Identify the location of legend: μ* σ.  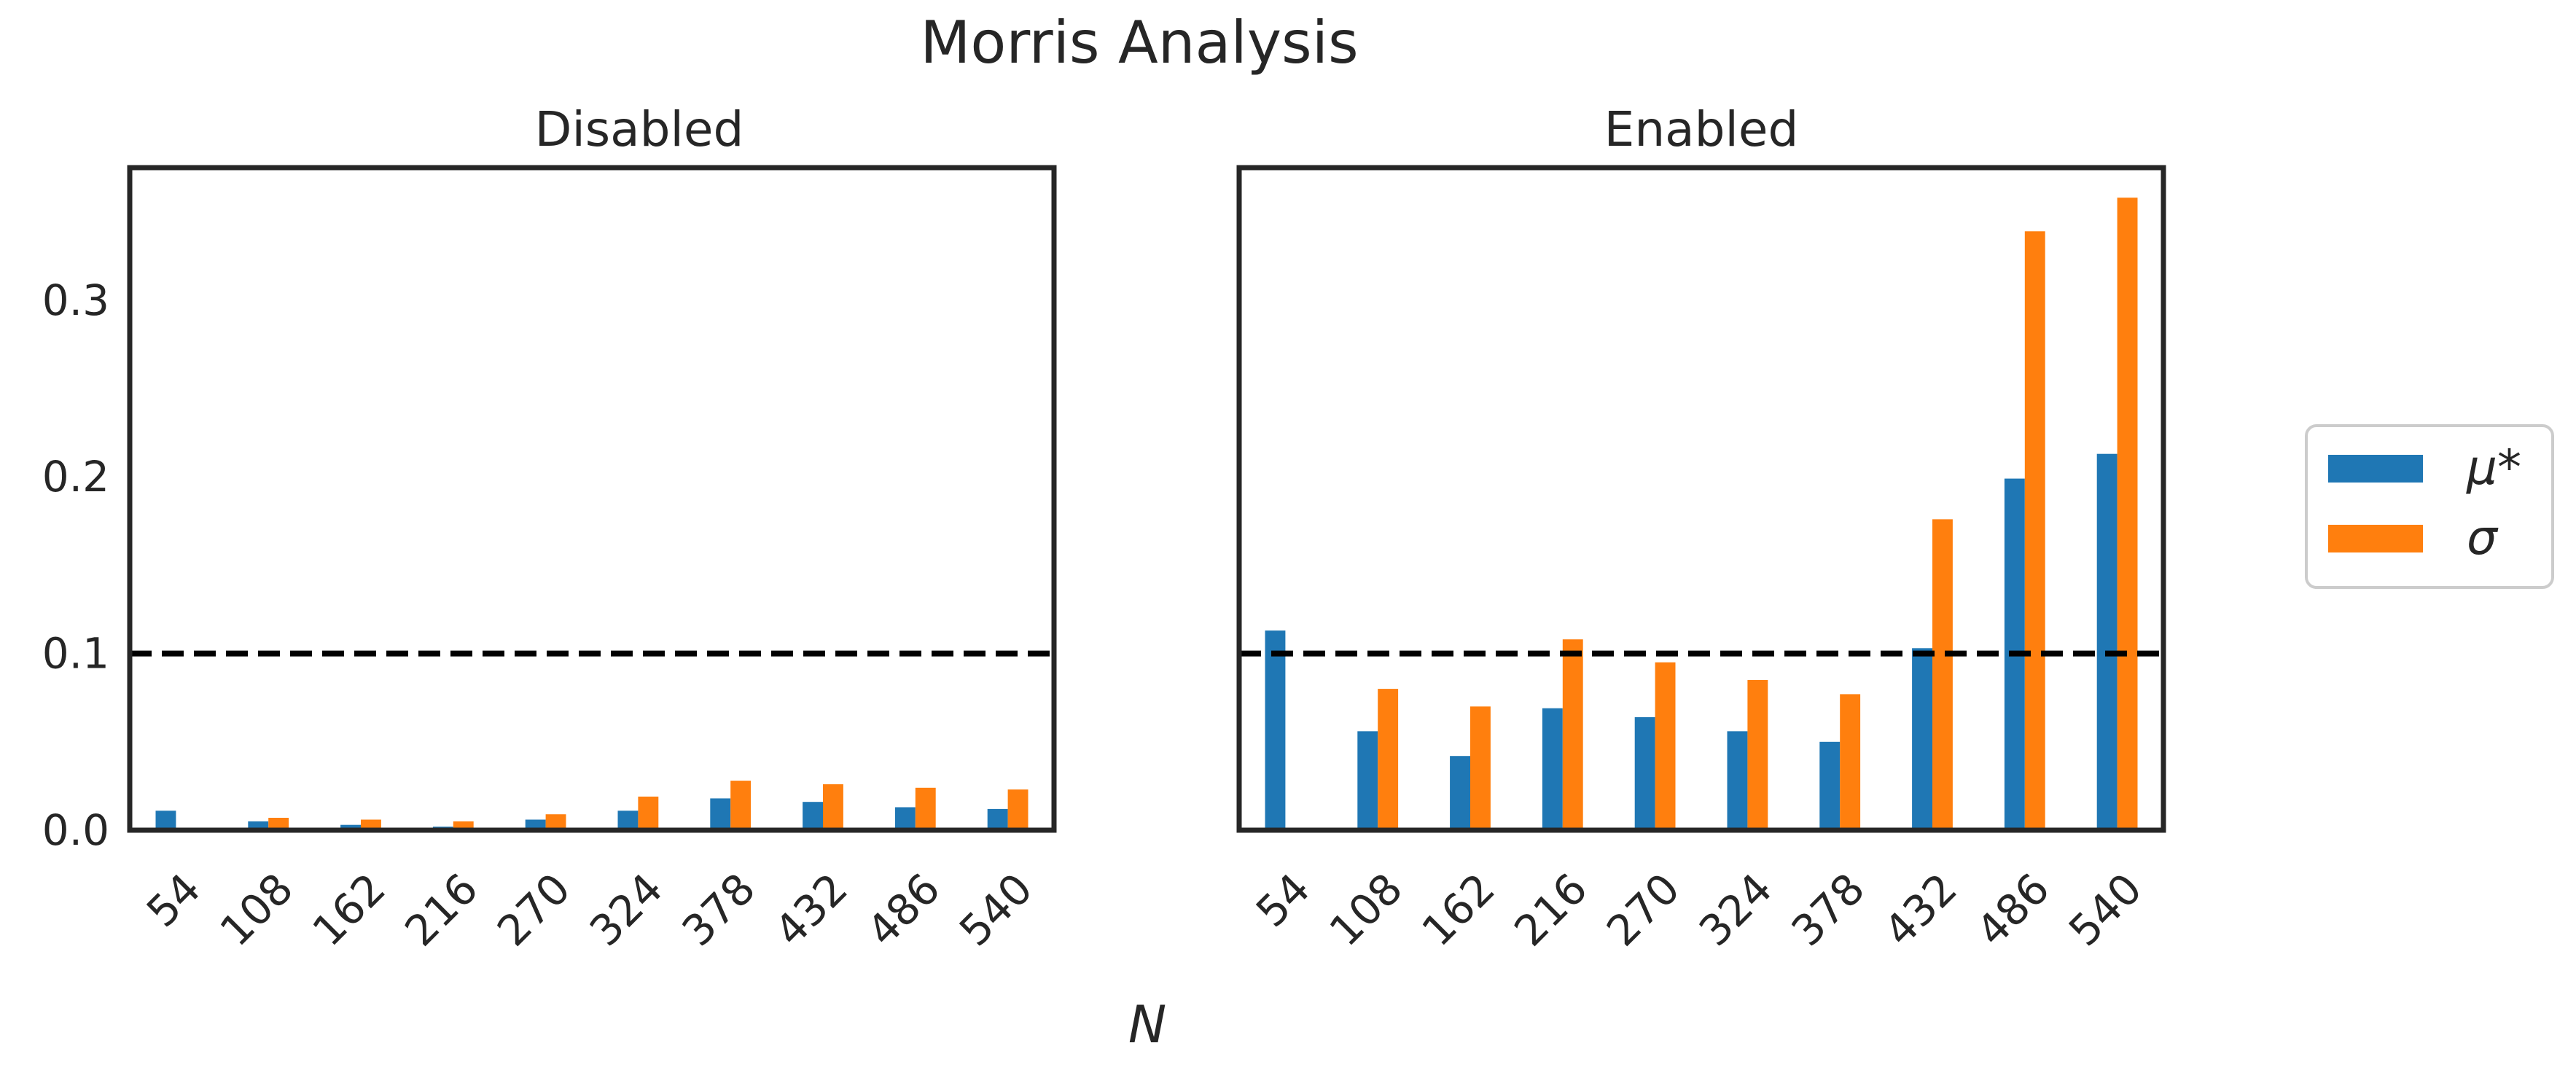
(2429, 506).